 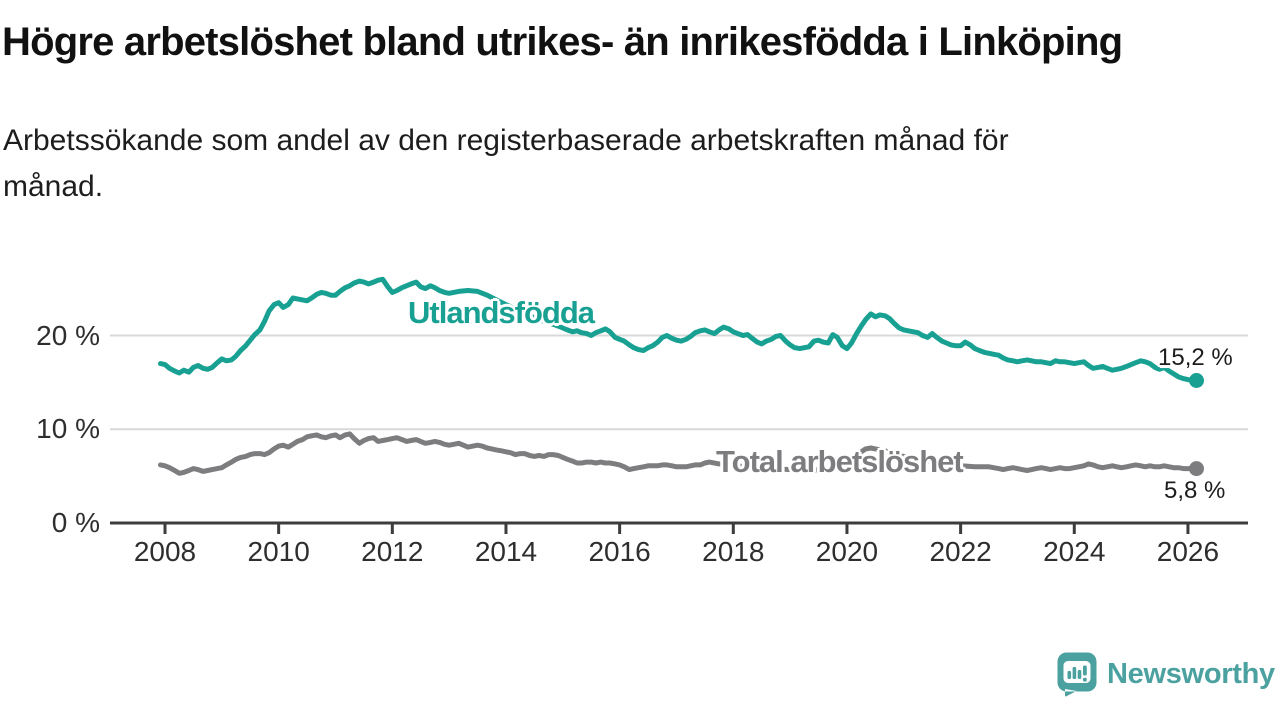 I want to click on series-label-total-arbetsloshet: Total arbetslöshet, so click(x=840, y=461).